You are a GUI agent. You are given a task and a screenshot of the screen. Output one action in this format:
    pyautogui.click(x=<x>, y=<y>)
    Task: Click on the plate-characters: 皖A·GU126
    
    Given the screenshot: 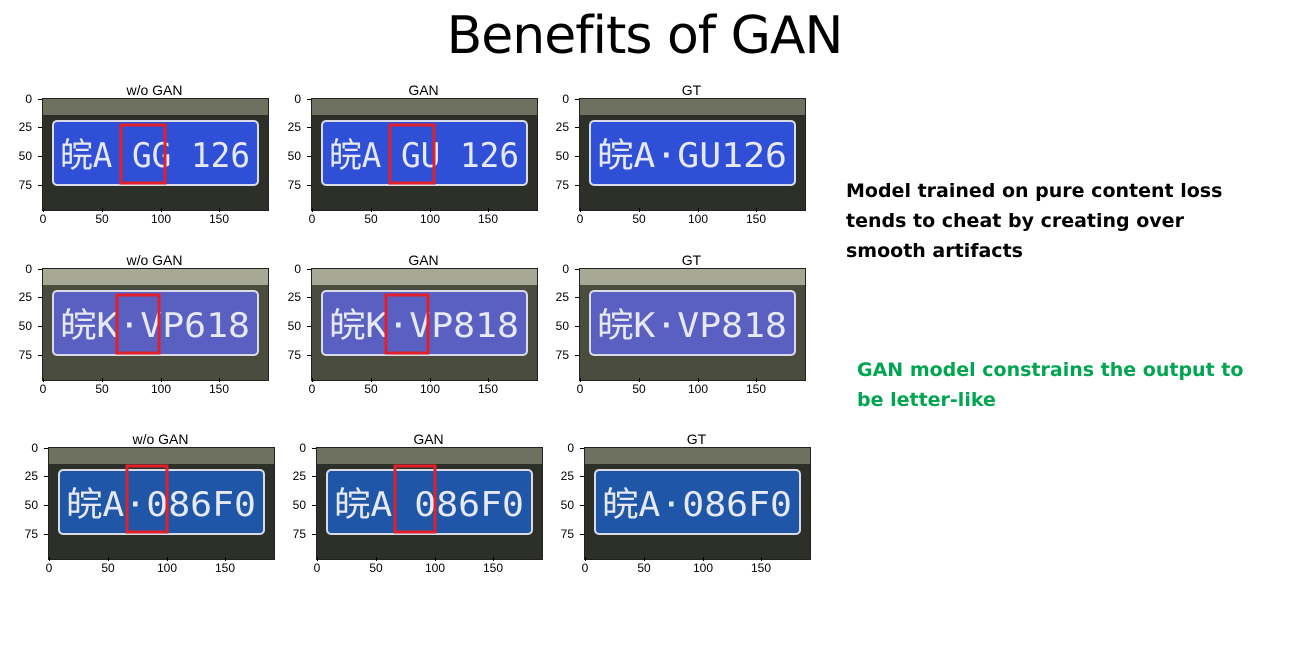 What is the action you would take?
    pyautogui.click(x=692, y=156)
    